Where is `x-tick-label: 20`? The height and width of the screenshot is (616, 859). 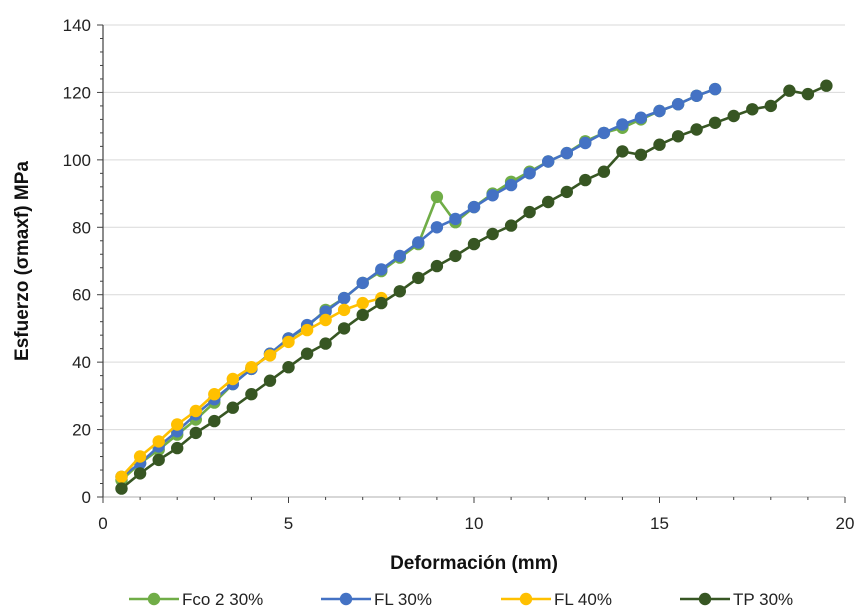 x-tick-label: 20 is located at coordinates (845, 523).